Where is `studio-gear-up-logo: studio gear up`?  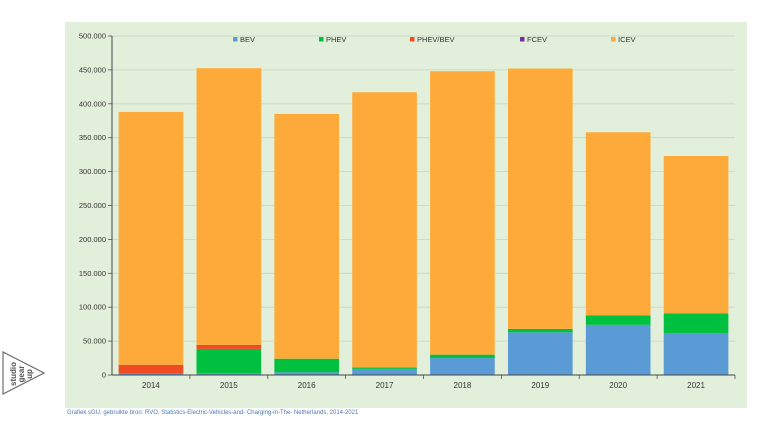 studio-gear-up-logo: studio gear up is located at coordinates (24, 375).